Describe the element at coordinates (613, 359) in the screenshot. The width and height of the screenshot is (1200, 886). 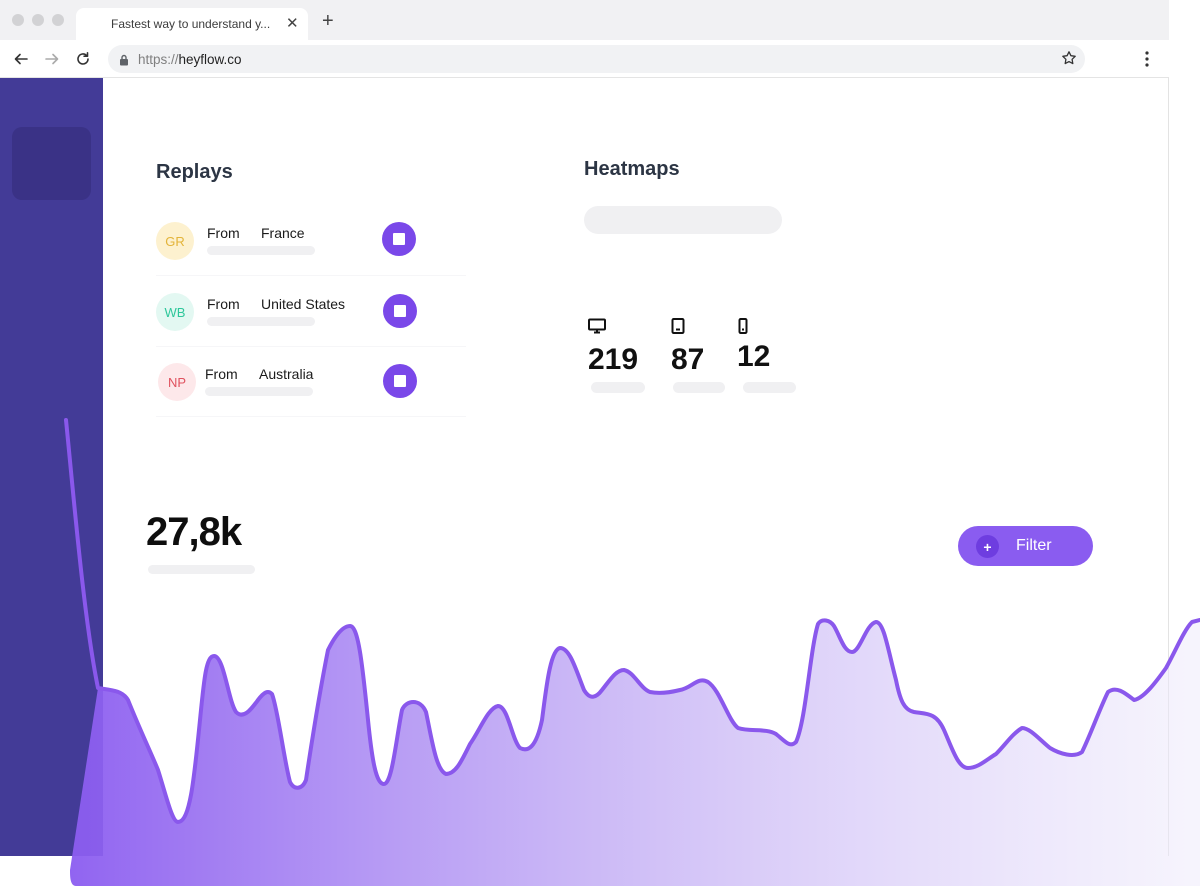
I see `desktop-count: 219` at that location.